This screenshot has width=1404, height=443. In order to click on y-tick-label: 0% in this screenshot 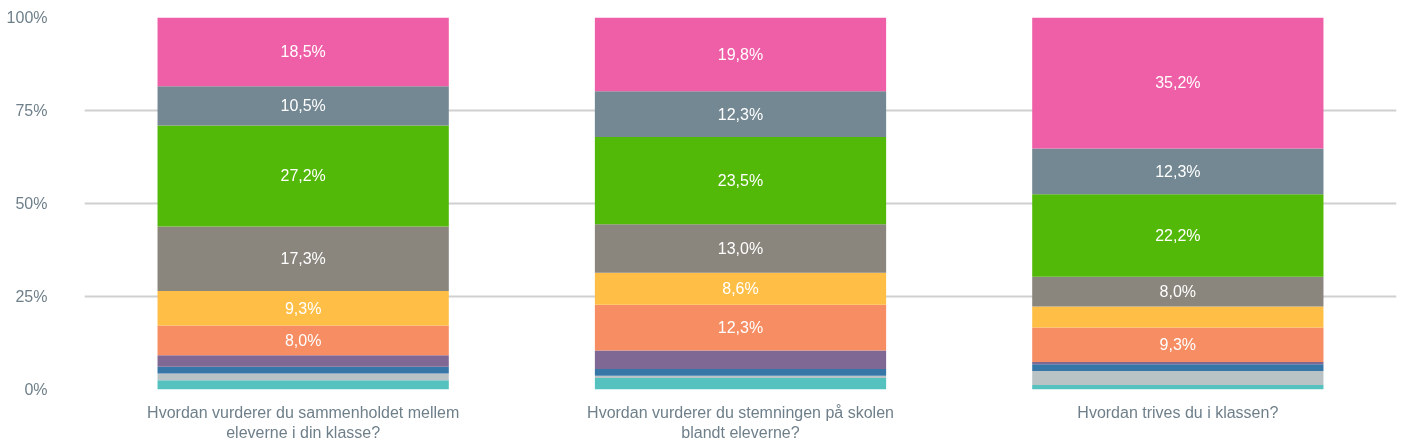, I will do `click(36, 389)`.